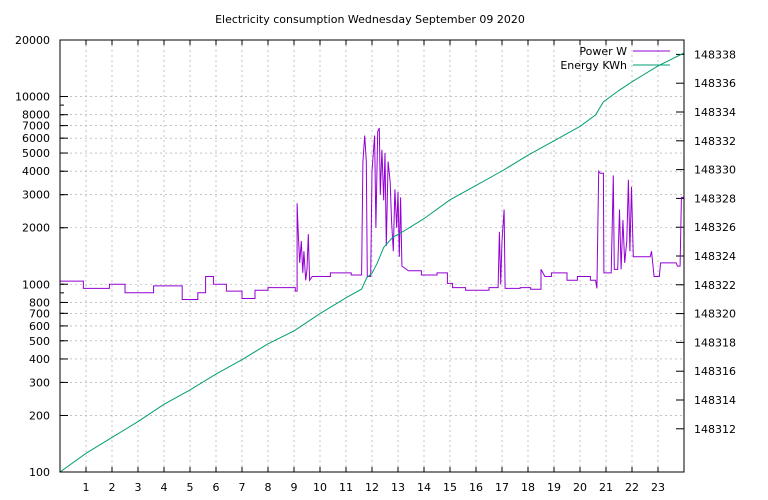  Describe the element at coordinates (320, 487) in the screenshot. I see `x-tick-label: 10` at that location.